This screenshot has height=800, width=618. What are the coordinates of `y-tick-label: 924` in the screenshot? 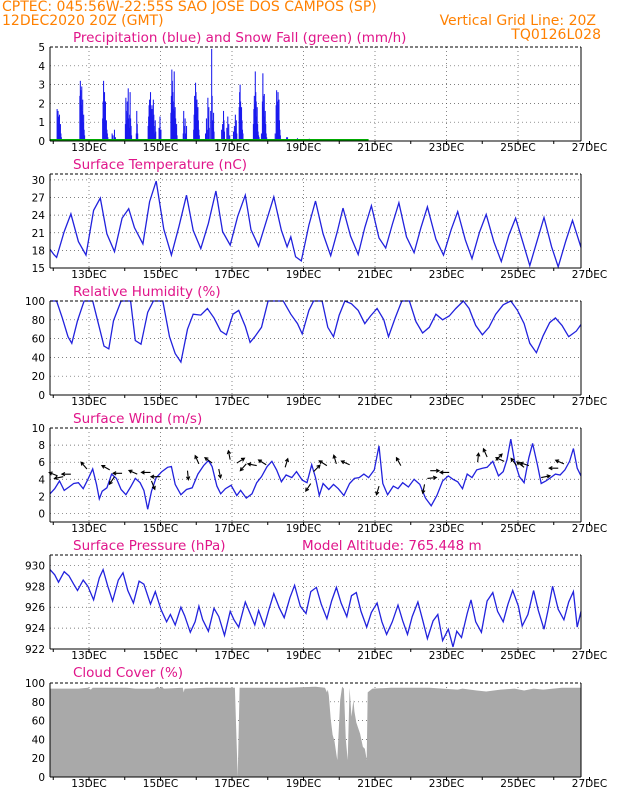 It's located at (35, 629).